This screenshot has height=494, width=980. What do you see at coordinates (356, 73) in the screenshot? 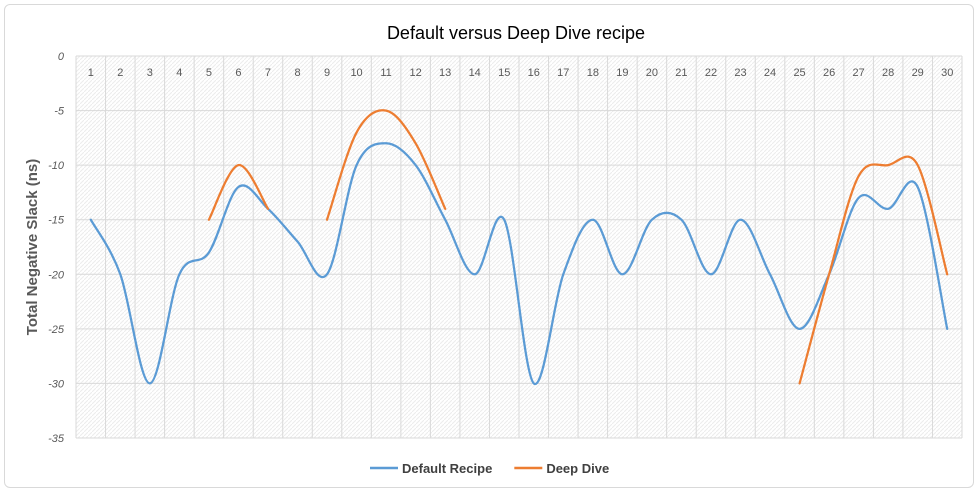
I see `x-tick-label: 10` at bounding box center [356, 73].